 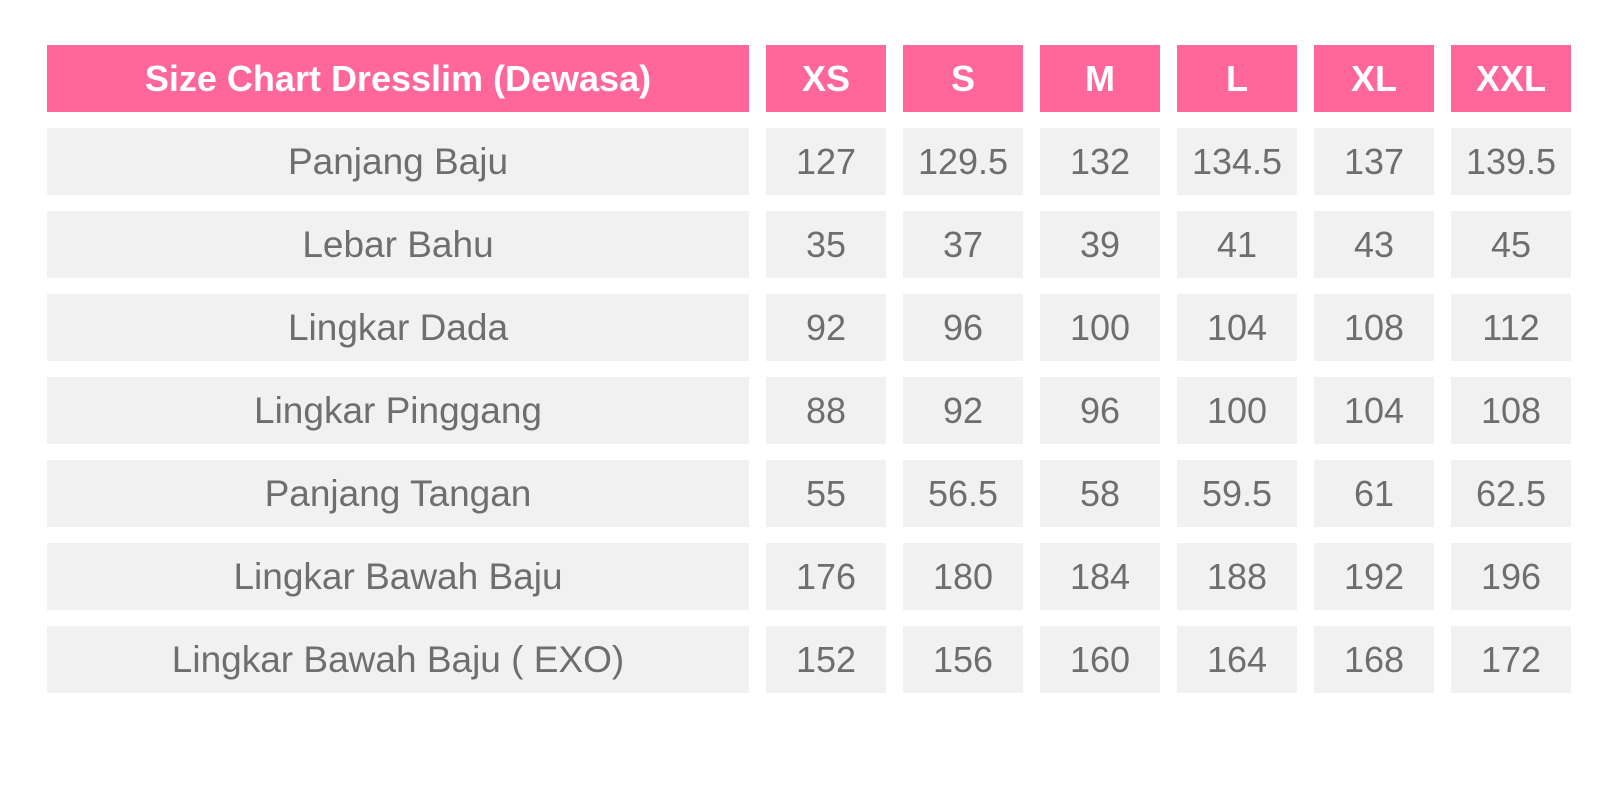 What do you see at coordinates (1511, 244) in the screenshot?
I see `table-cell: 45` at bounding box center [1511, 244].